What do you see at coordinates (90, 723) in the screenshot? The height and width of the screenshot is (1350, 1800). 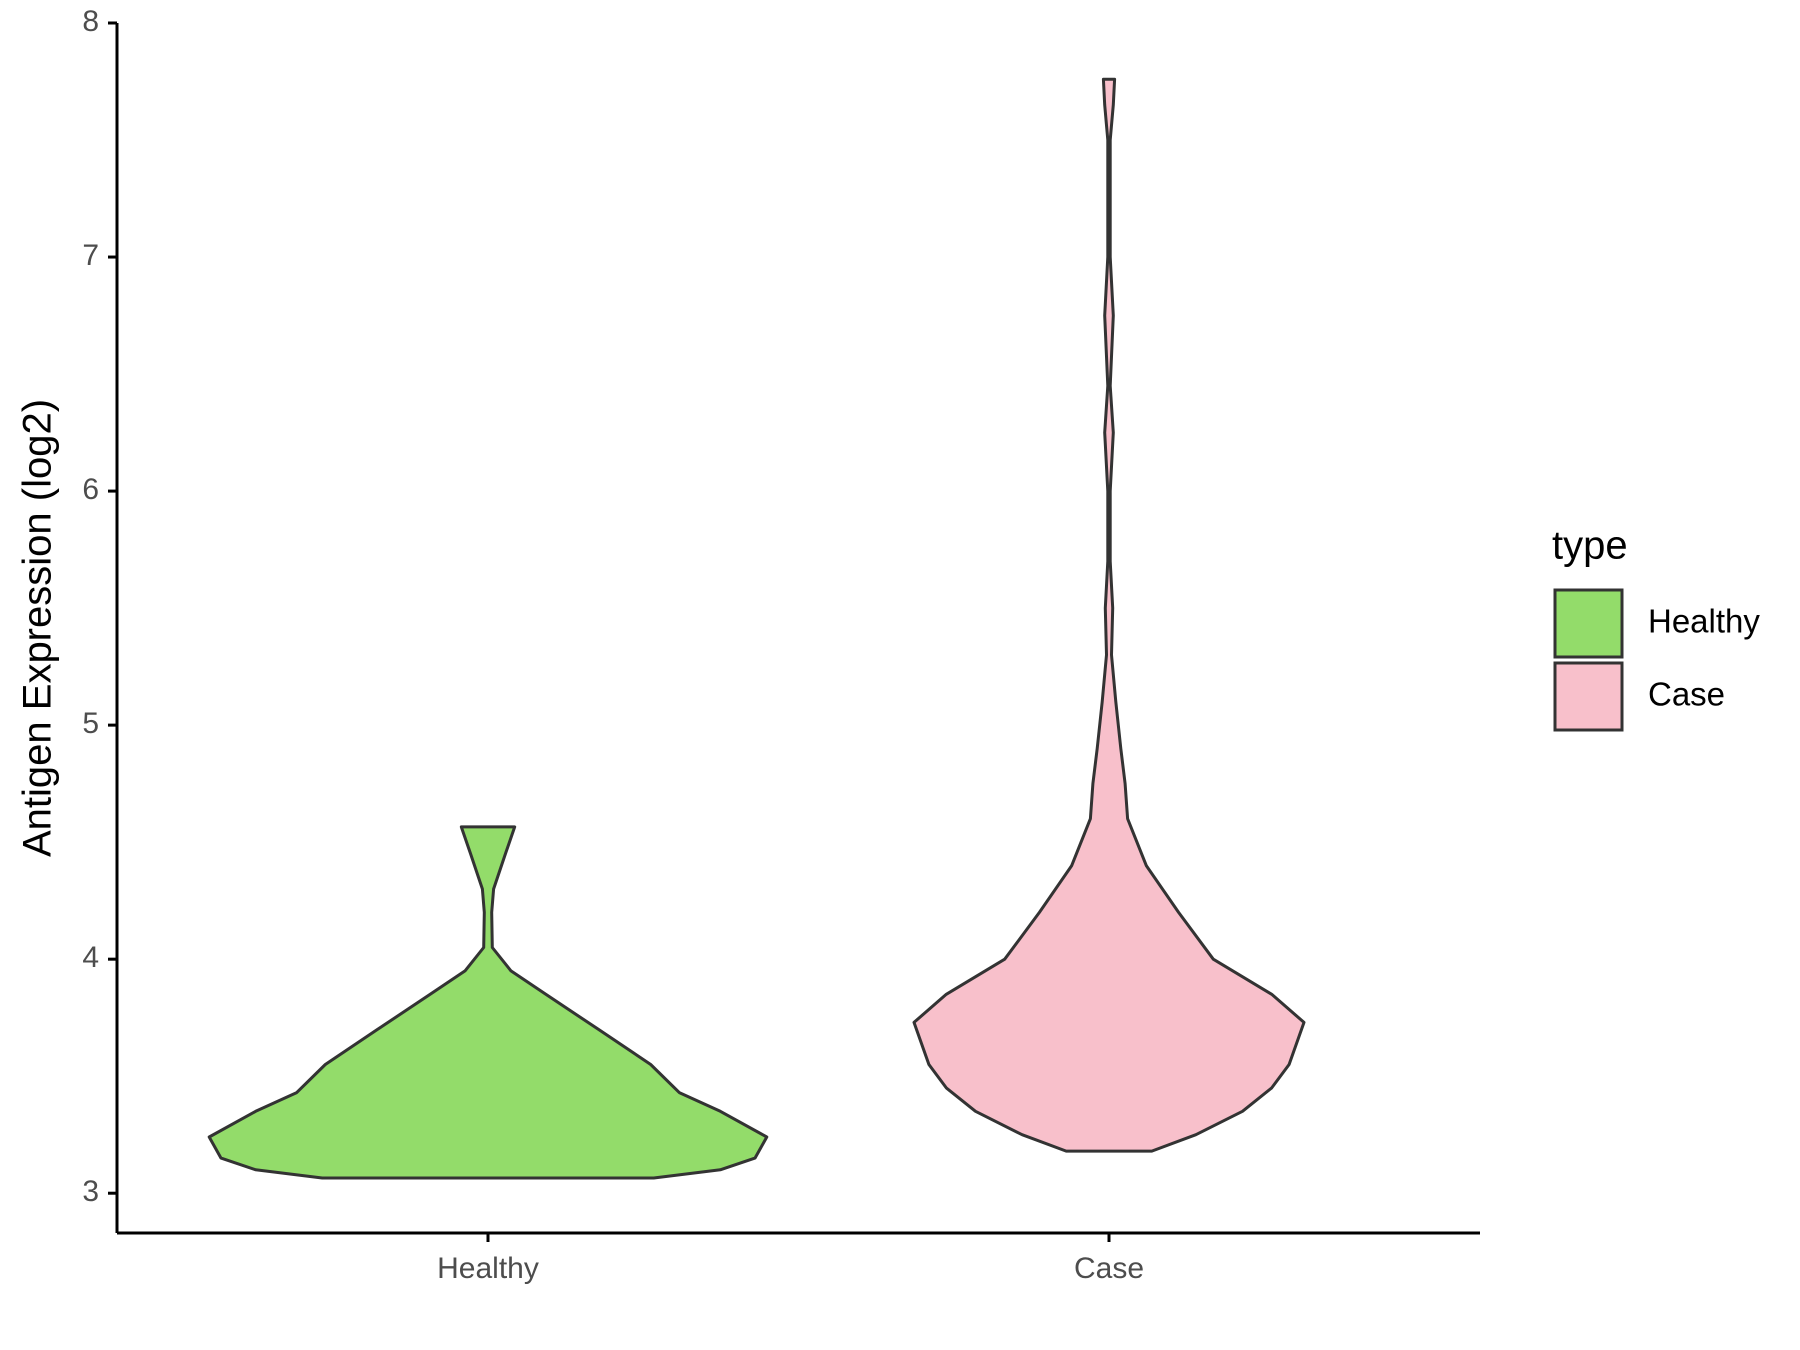 I see `y-tick-label: 5` at bounding box center [90, 723].